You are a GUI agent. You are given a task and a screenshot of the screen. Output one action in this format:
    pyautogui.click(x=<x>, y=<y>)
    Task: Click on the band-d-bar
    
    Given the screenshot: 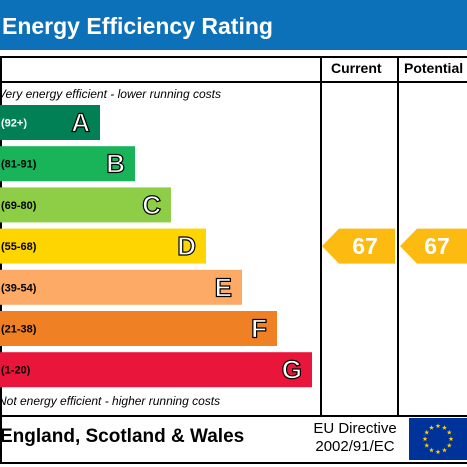 What is the action you would take?
    pyautogui.click(x=103, y=246)
    